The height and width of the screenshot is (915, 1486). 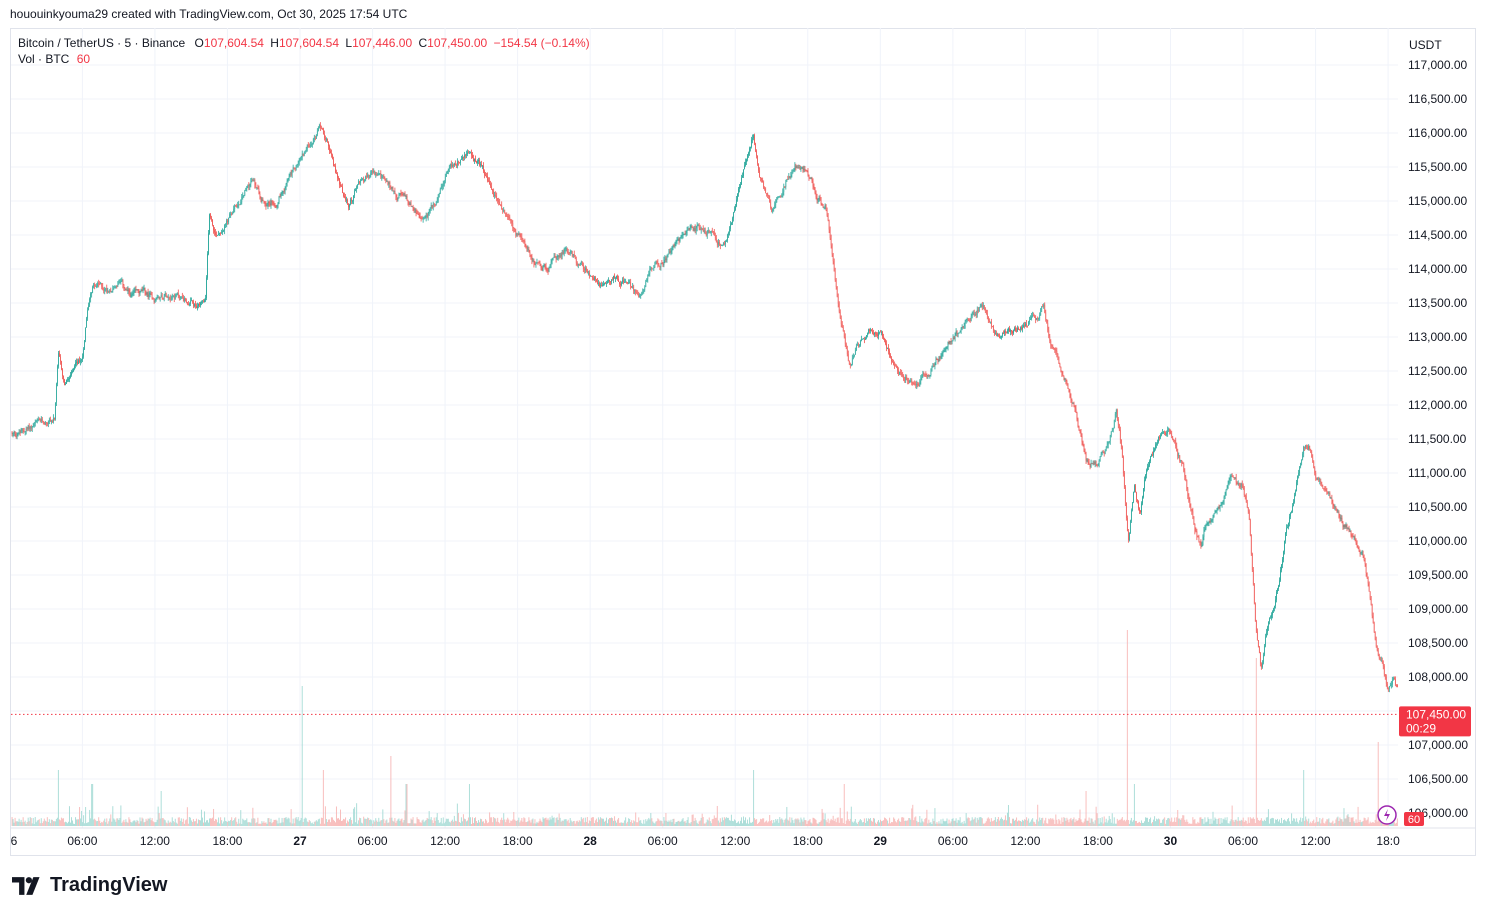 What do you see at coordinates (808, 841) in the screenshot?
I see `time-tick-label: 18:00` at bounding box center [808, 841].